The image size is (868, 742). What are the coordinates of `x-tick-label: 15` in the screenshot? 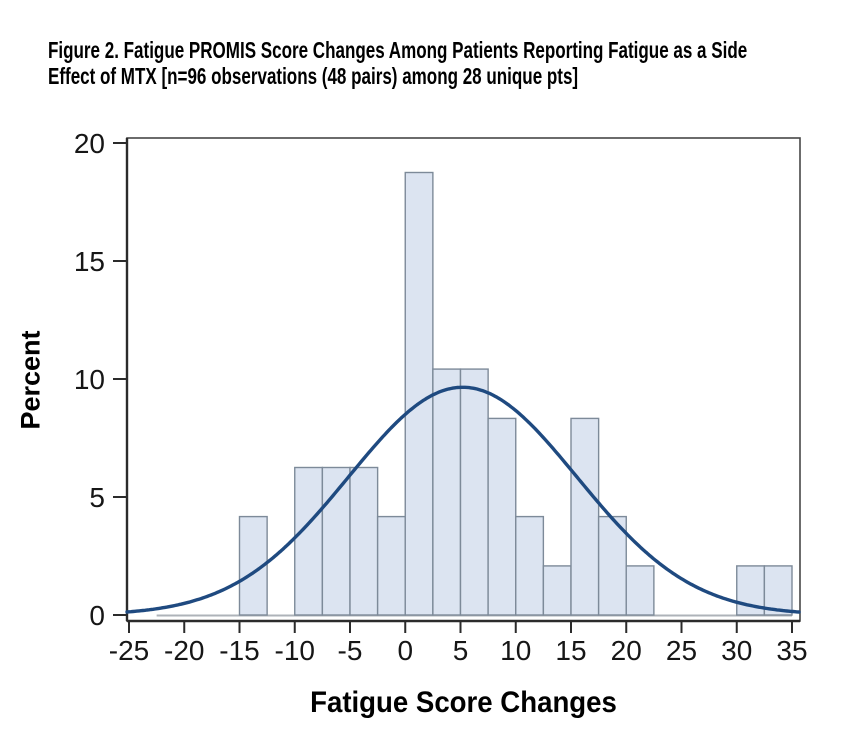 It's located at (570, 650).